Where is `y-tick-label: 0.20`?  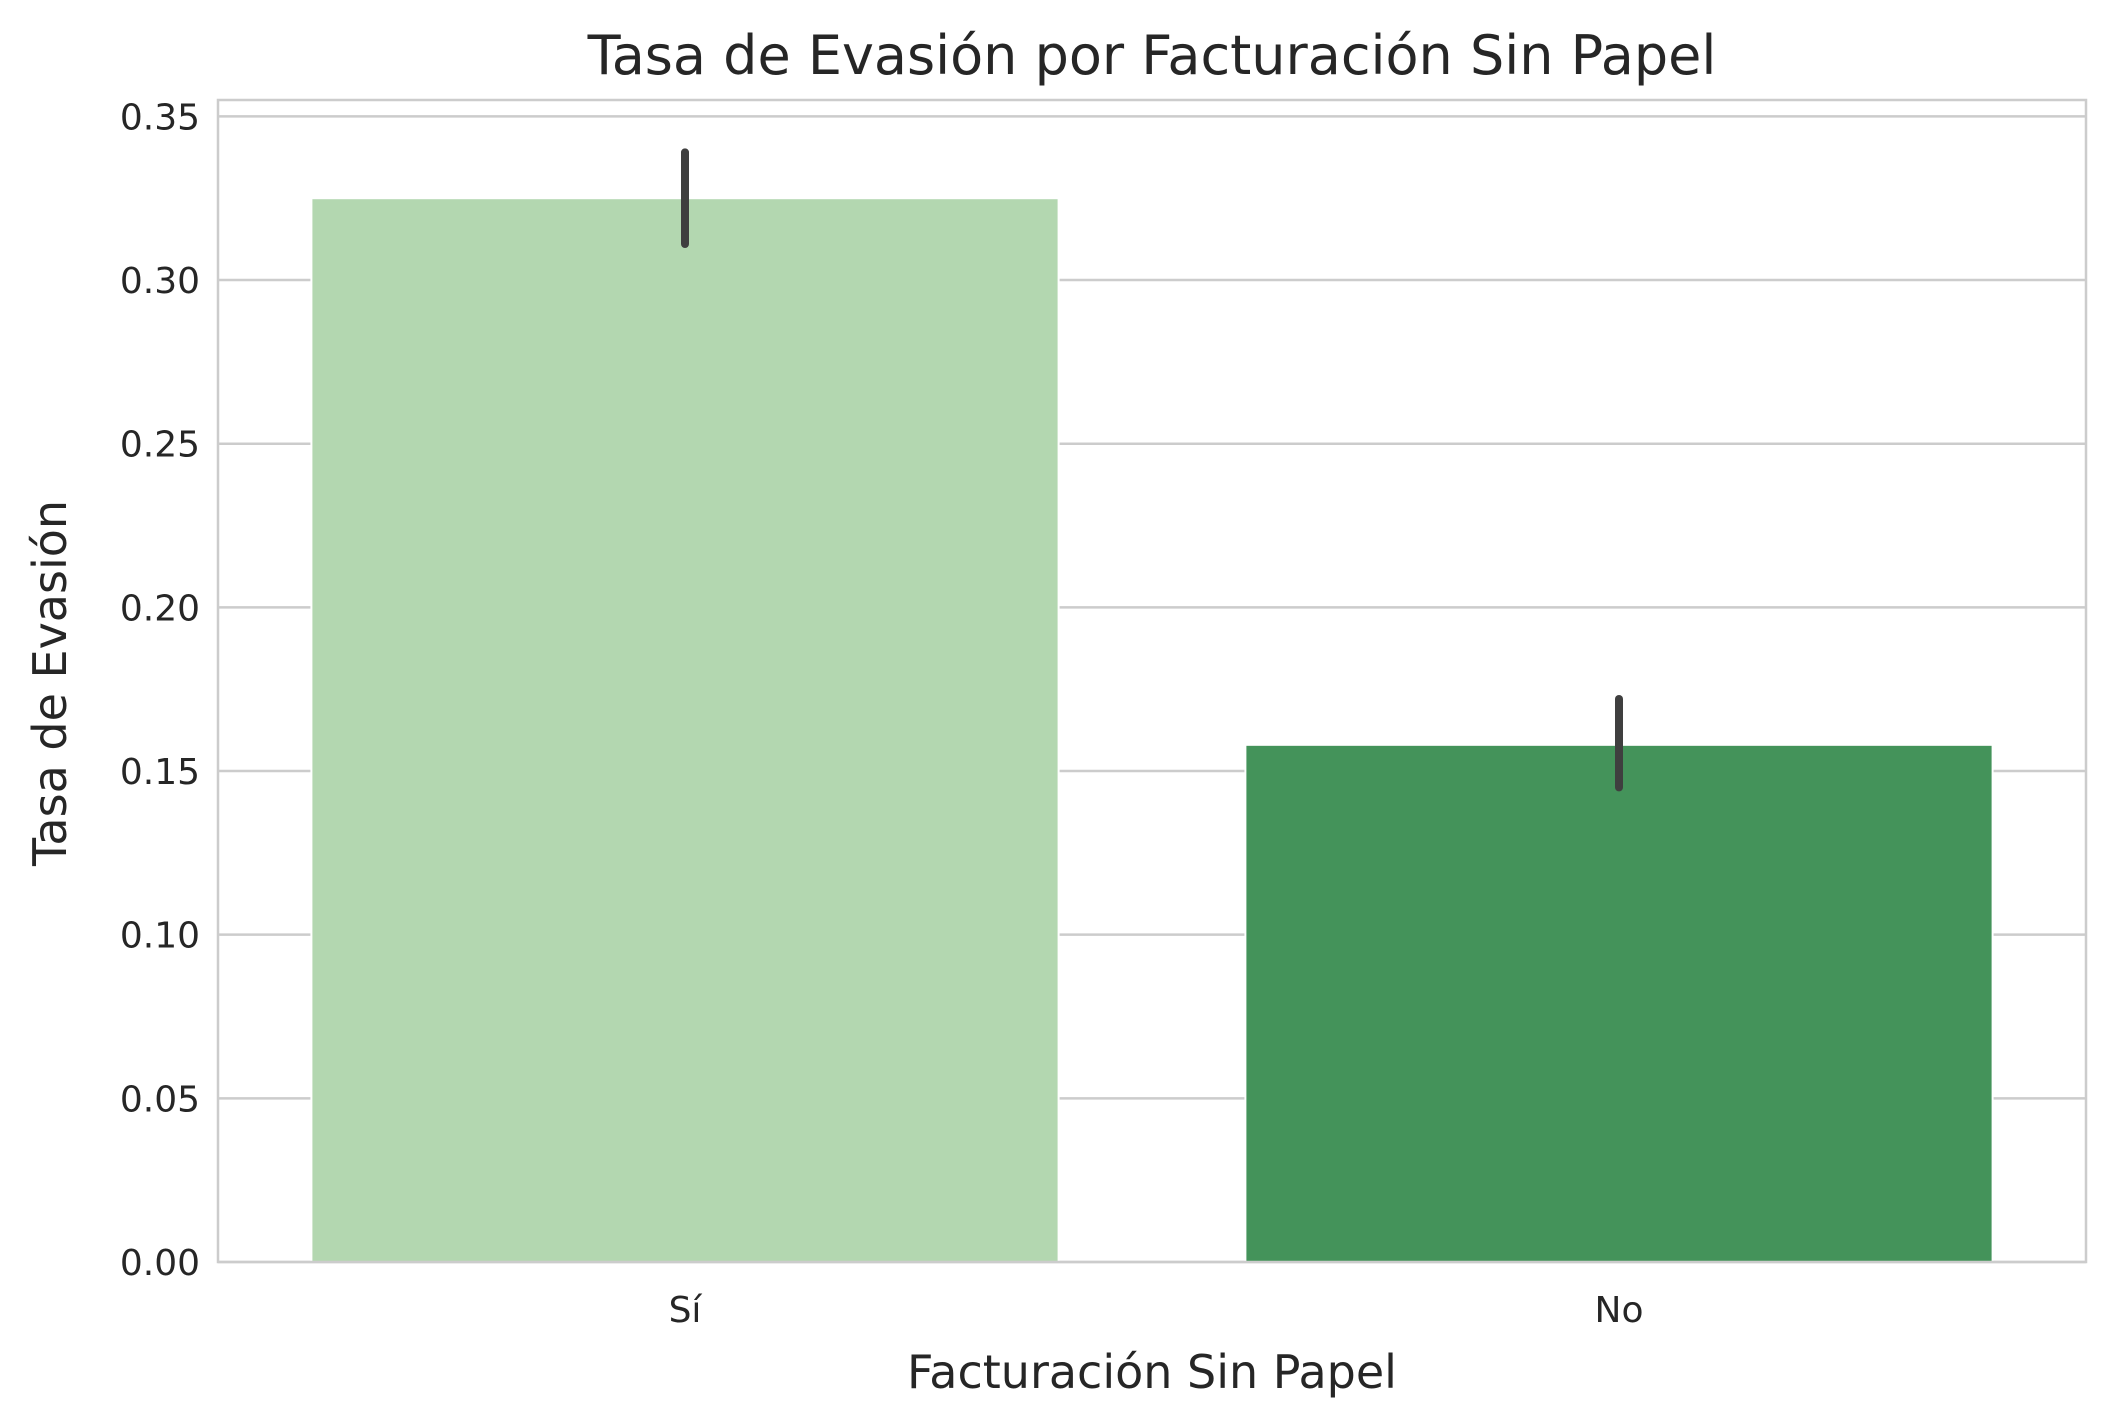
y-tick-label: 0.20 is located at coordinates (160, 608).